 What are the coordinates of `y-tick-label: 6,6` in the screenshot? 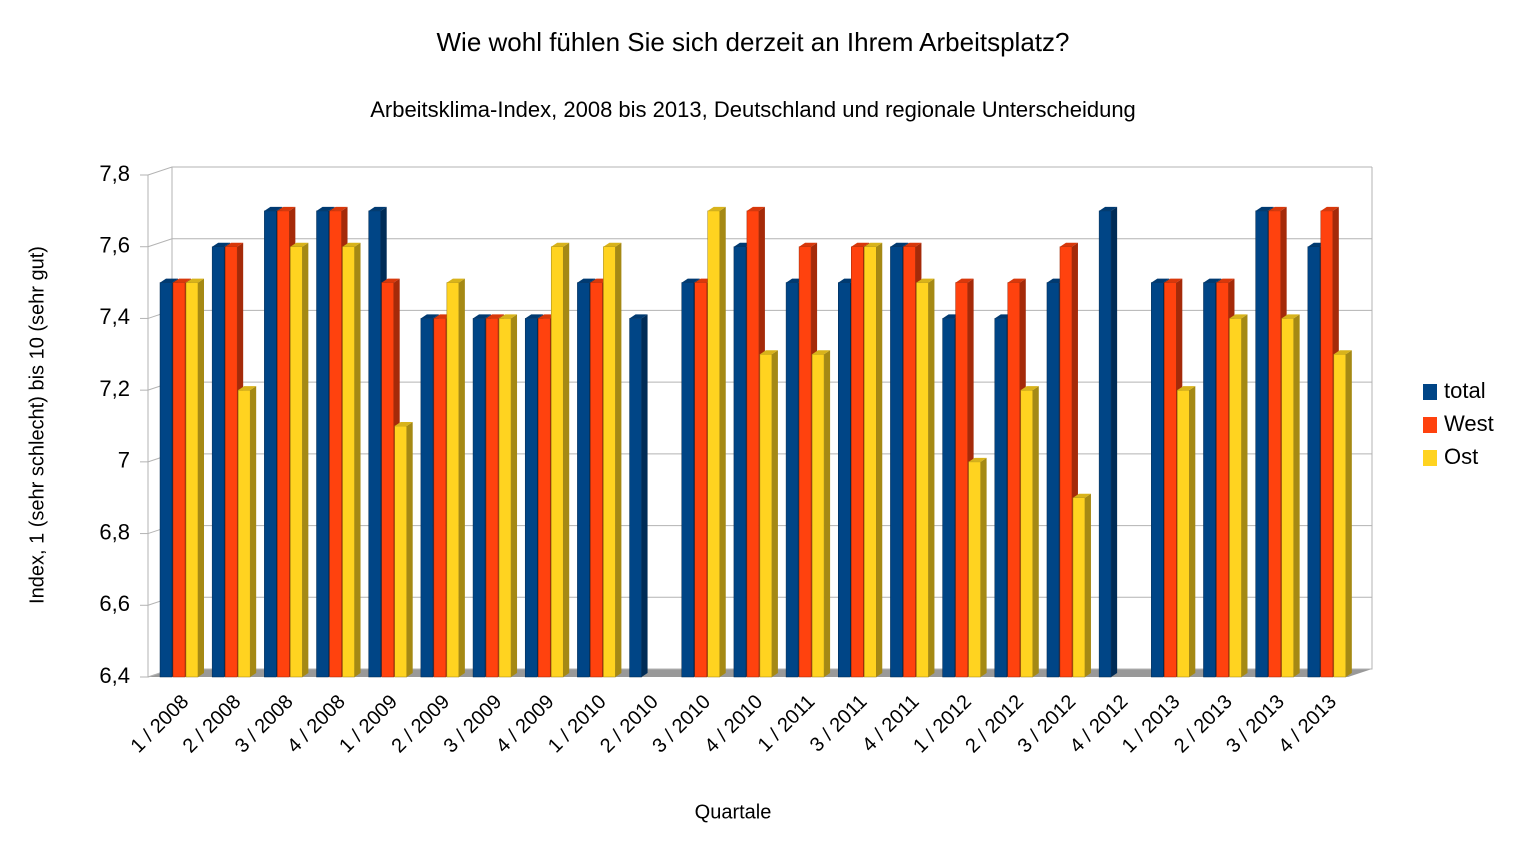 It's located at (114, 603).